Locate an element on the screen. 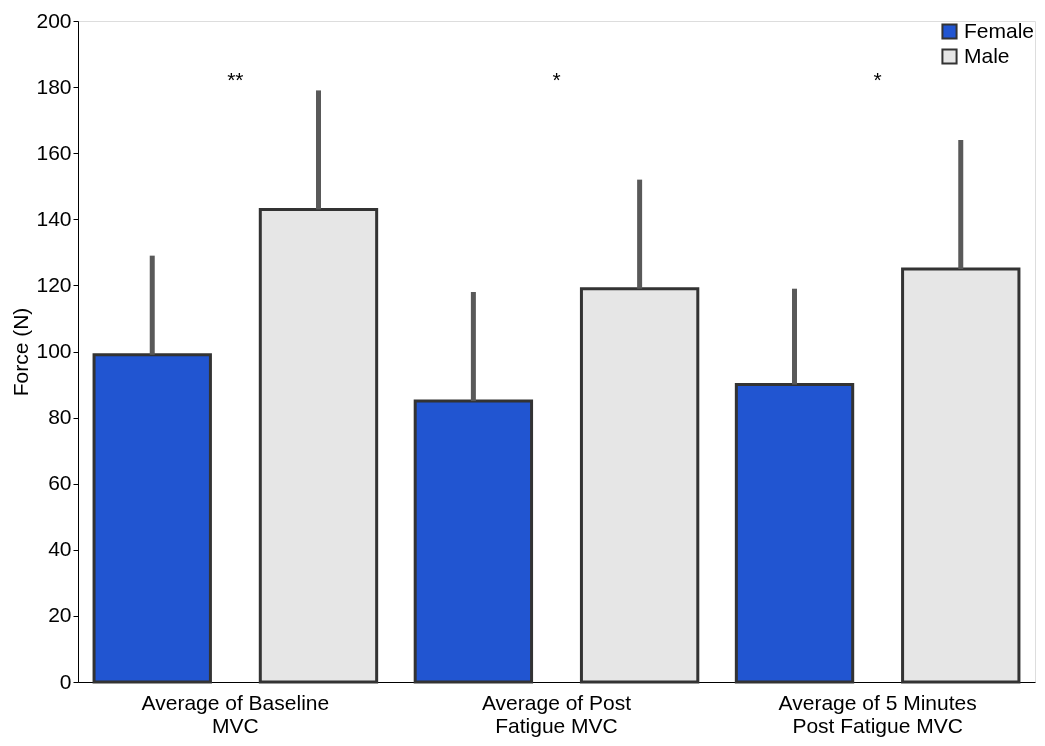 The width and height of the screenshot is (1045, 746). y-tick-label: 0 is located at coordinates (65, 681).